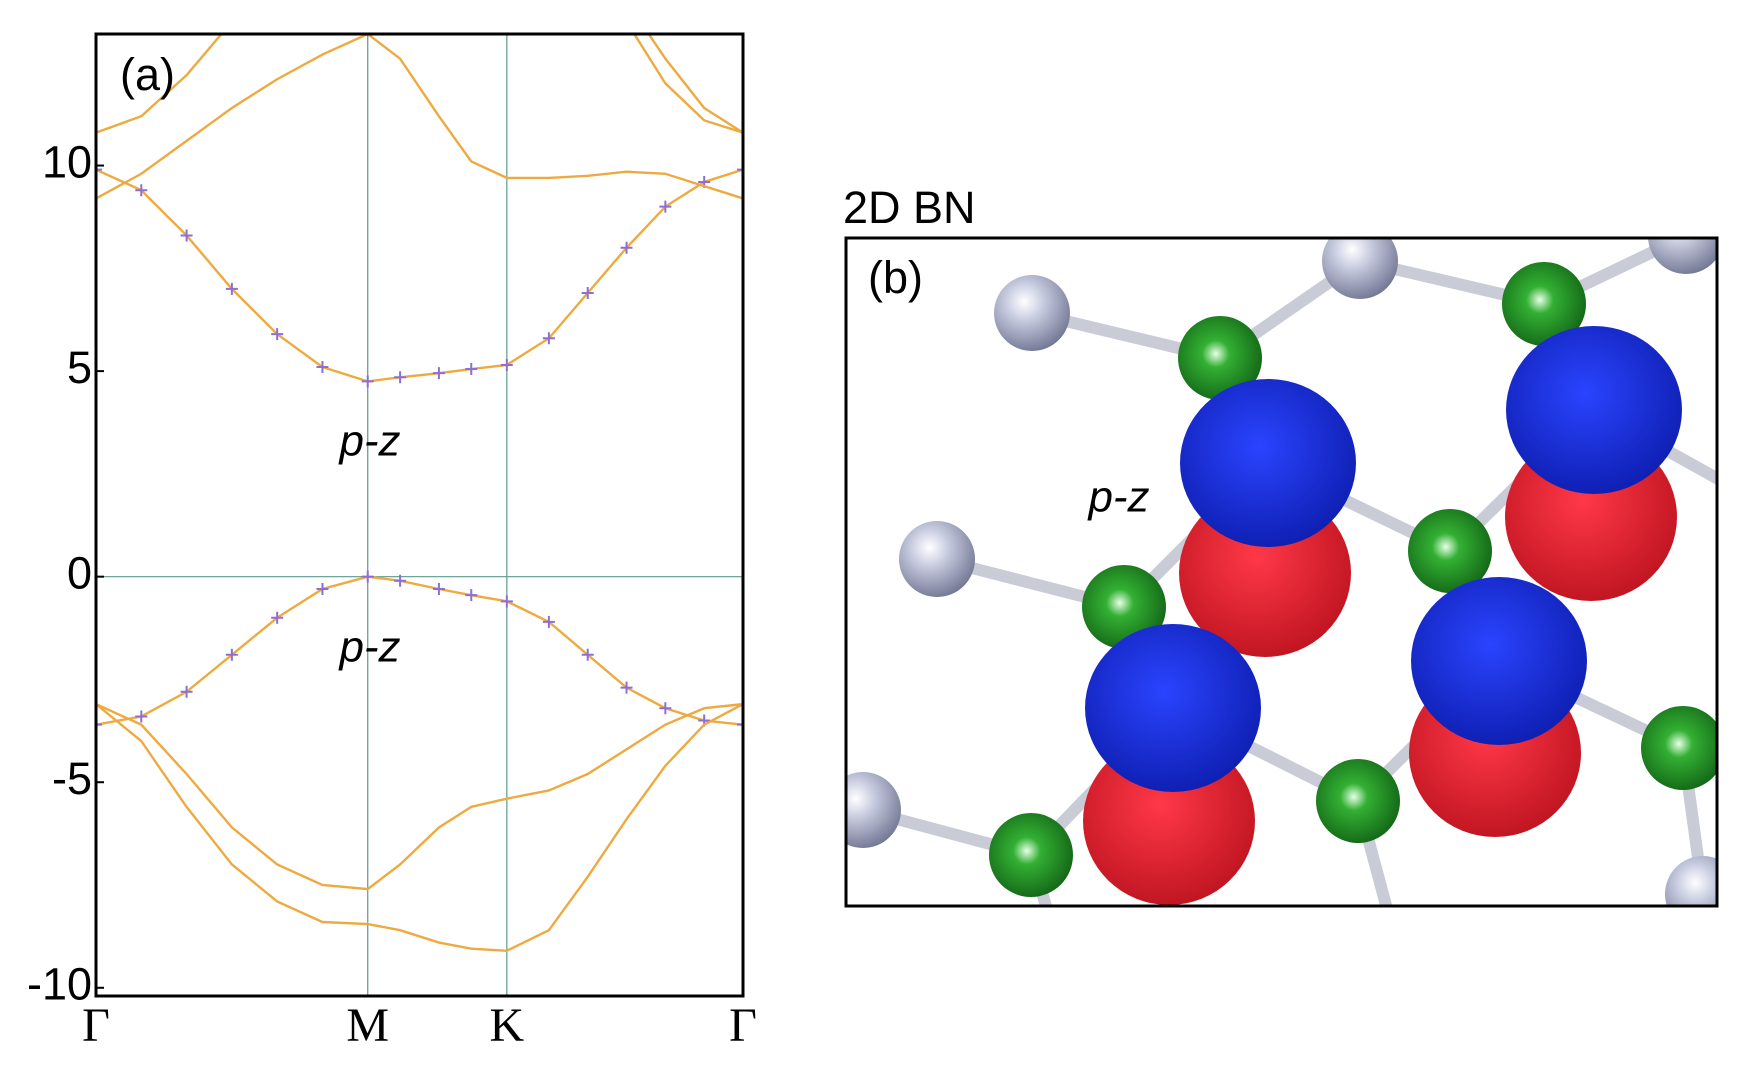 The image size is (1754, 1080). Describe the element at coordinates (1383, 559) in the screenshot. I see `lobes-blue` at that location.